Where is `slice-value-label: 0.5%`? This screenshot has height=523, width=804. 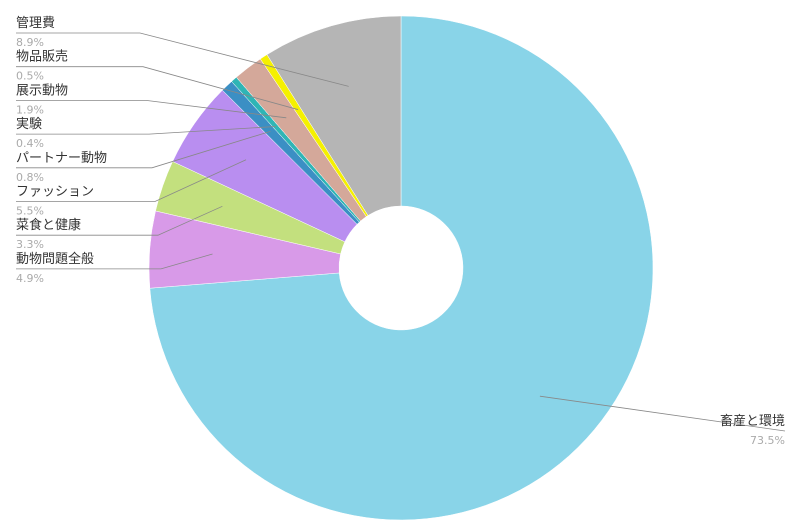 slice-value-label: 0.5% is located at coordinates (30, 76).